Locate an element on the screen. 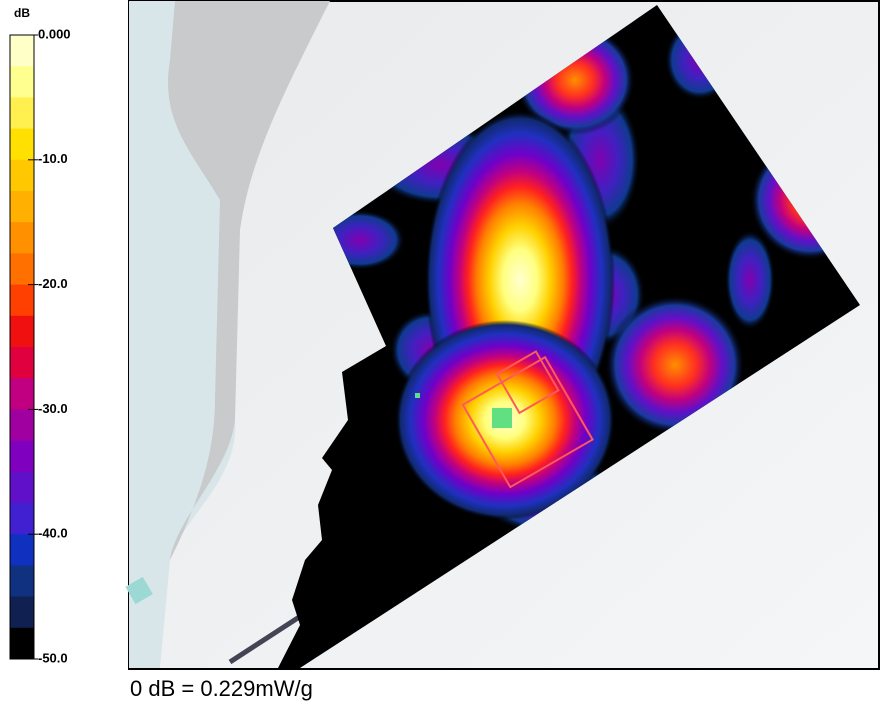 The width and height of the screenshot is (881, 709). colorbar: dB 0.000 -10.0 -20.0 -30.0 -40.0 -50.0 is located at coordinates (40, 335).